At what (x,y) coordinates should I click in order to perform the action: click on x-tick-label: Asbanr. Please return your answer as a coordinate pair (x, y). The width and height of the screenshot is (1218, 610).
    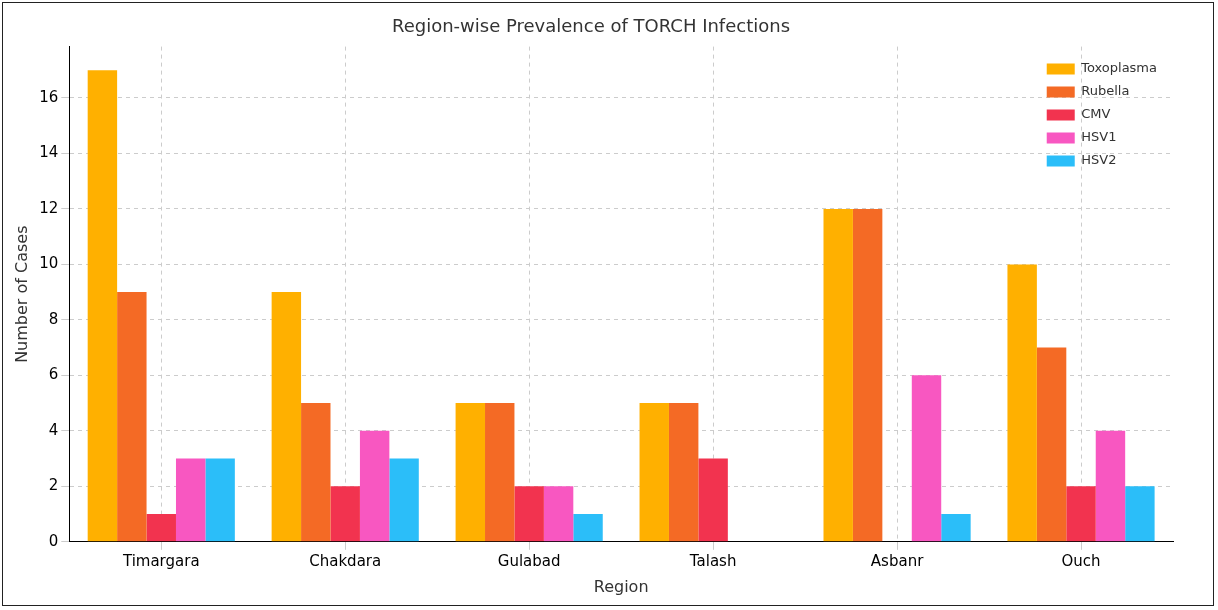
    Looking at the image, I should click on (897, 560).